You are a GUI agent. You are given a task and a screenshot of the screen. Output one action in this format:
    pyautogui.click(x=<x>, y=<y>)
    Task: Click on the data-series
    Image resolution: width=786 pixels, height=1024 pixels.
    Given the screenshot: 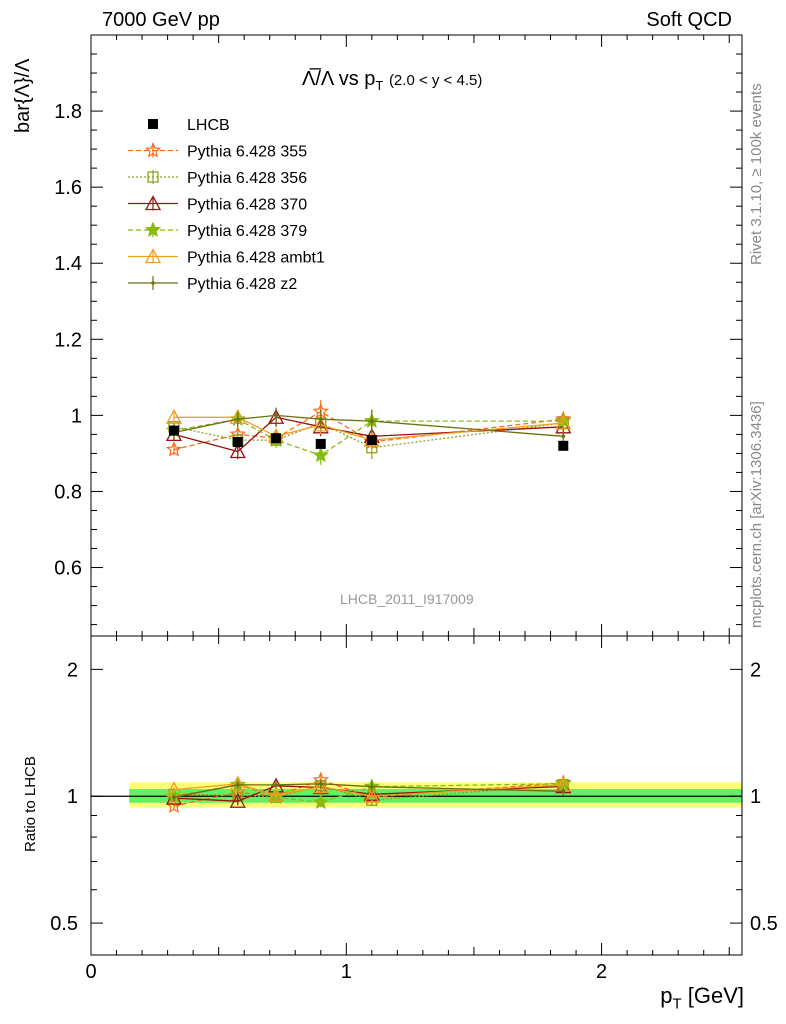 What is the action you would take?
    pyautogui.click(x=368, y=438)
    